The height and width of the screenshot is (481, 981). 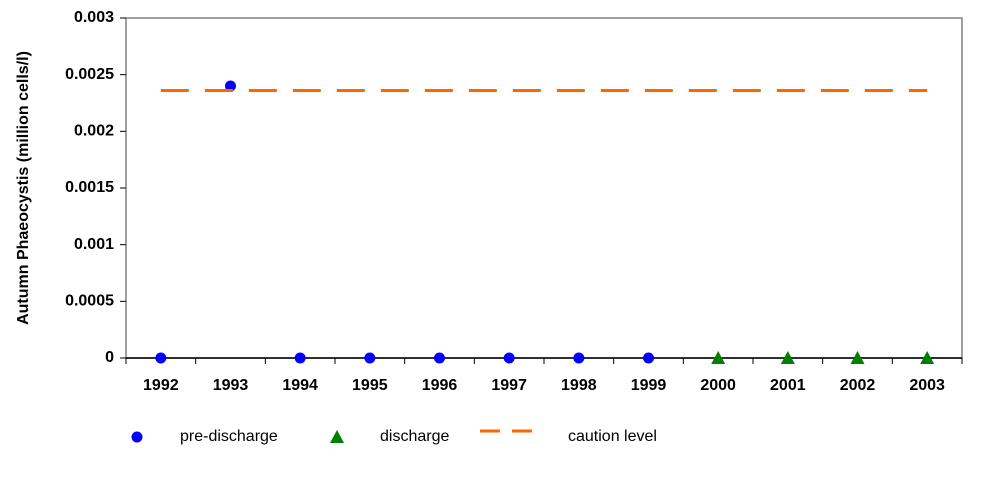 What do you see at coordinates (718, 385) in the screenshot?
I see `x-tick-label: 2000` at bounding box center [718, 385].